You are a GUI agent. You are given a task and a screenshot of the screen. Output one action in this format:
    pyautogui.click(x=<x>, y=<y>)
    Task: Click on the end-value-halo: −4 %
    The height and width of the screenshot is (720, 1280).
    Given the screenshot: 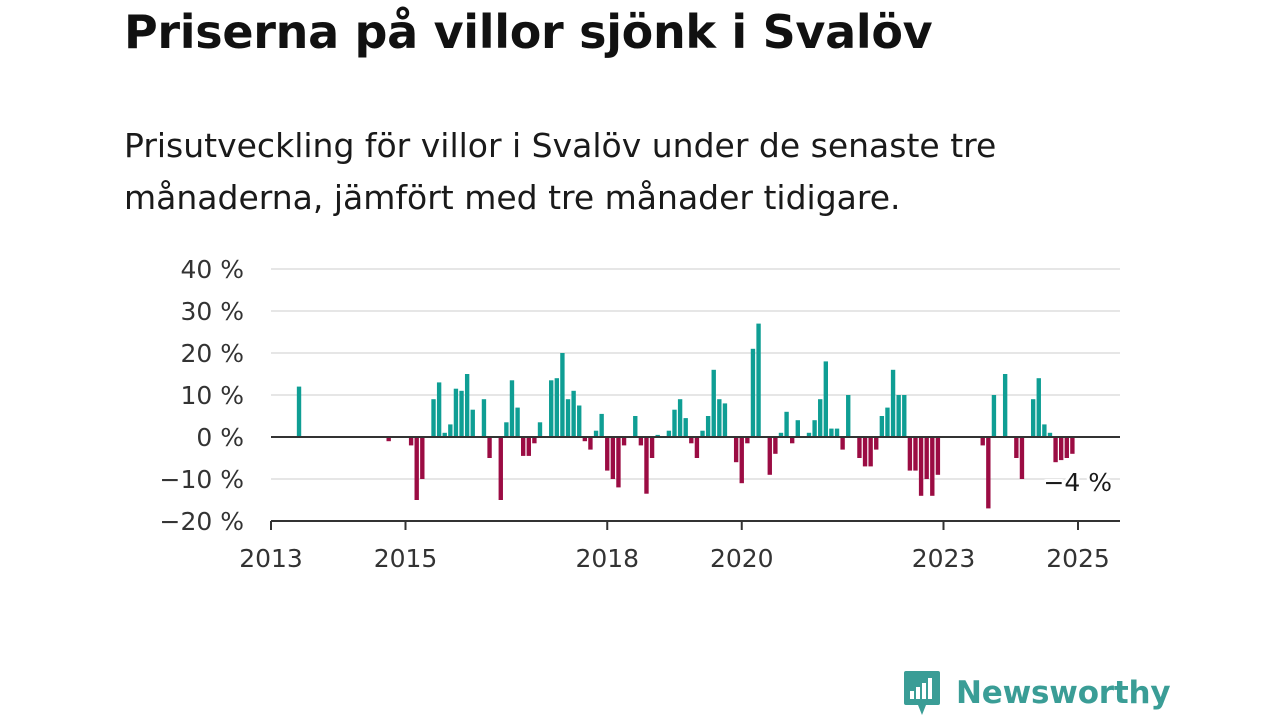 What is the action you would take?
    pyautogui.click(x=1077, y=482)
    